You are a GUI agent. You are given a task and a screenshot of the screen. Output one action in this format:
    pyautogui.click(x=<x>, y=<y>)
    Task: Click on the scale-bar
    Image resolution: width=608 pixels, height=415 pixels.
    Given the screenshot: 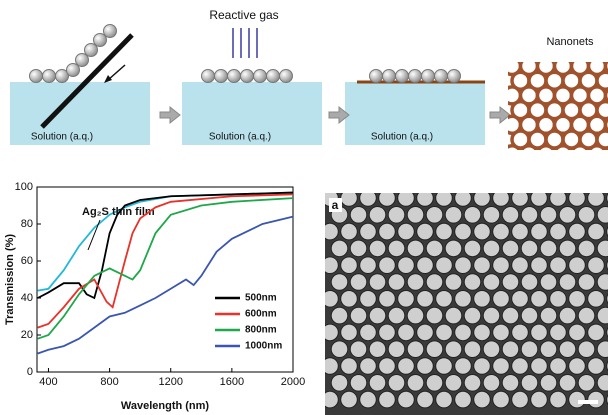 What is the action you would take?
    pyautogui.click(x=588, y=402)
    